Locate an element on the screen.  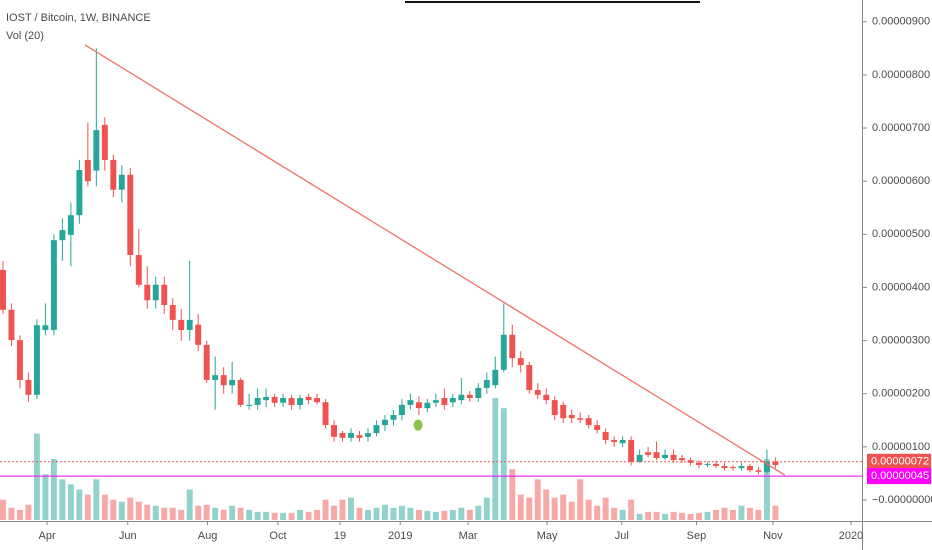
price-label-box is located at coordinates (899, 476).